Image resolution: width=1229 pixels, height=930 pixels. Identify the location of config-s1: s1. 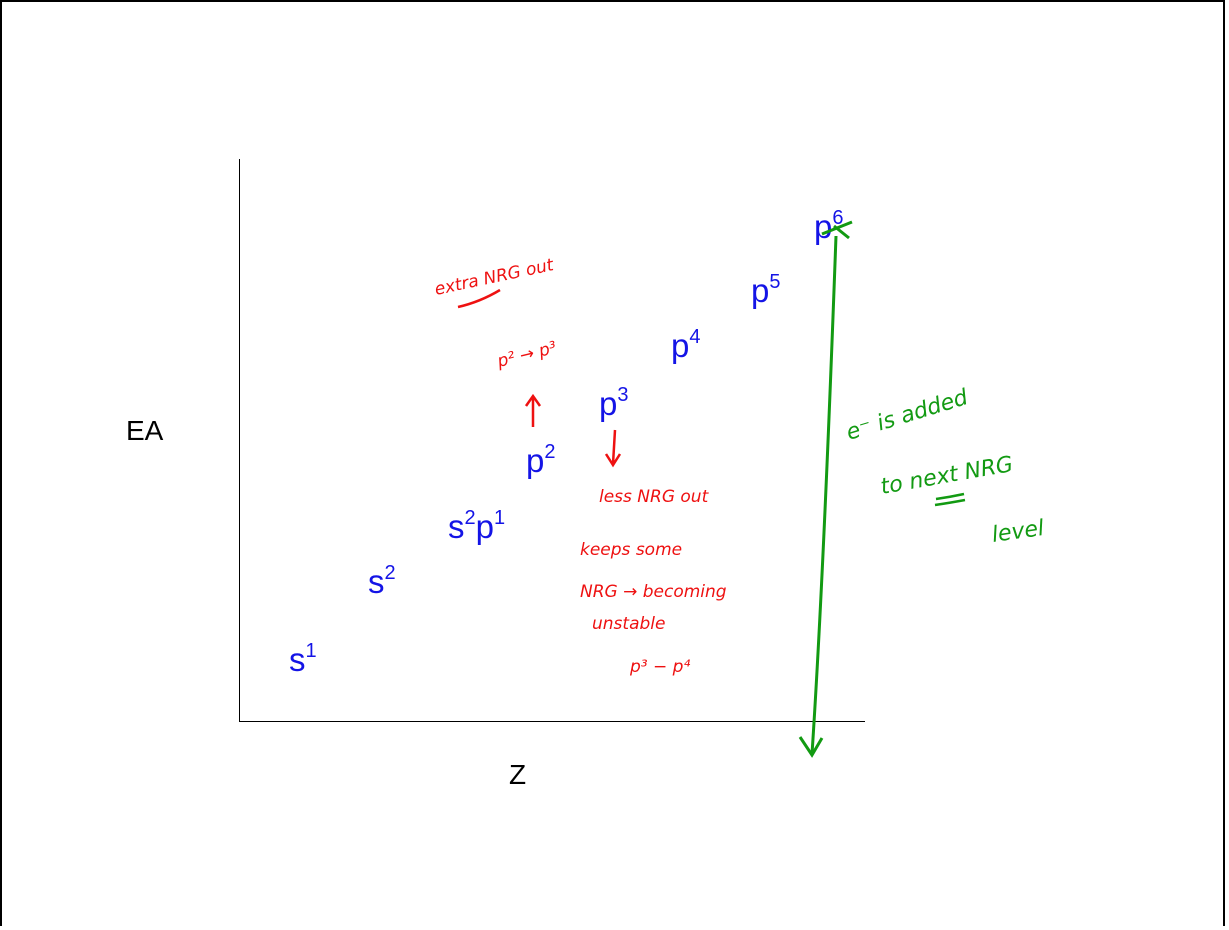
(303, 659).